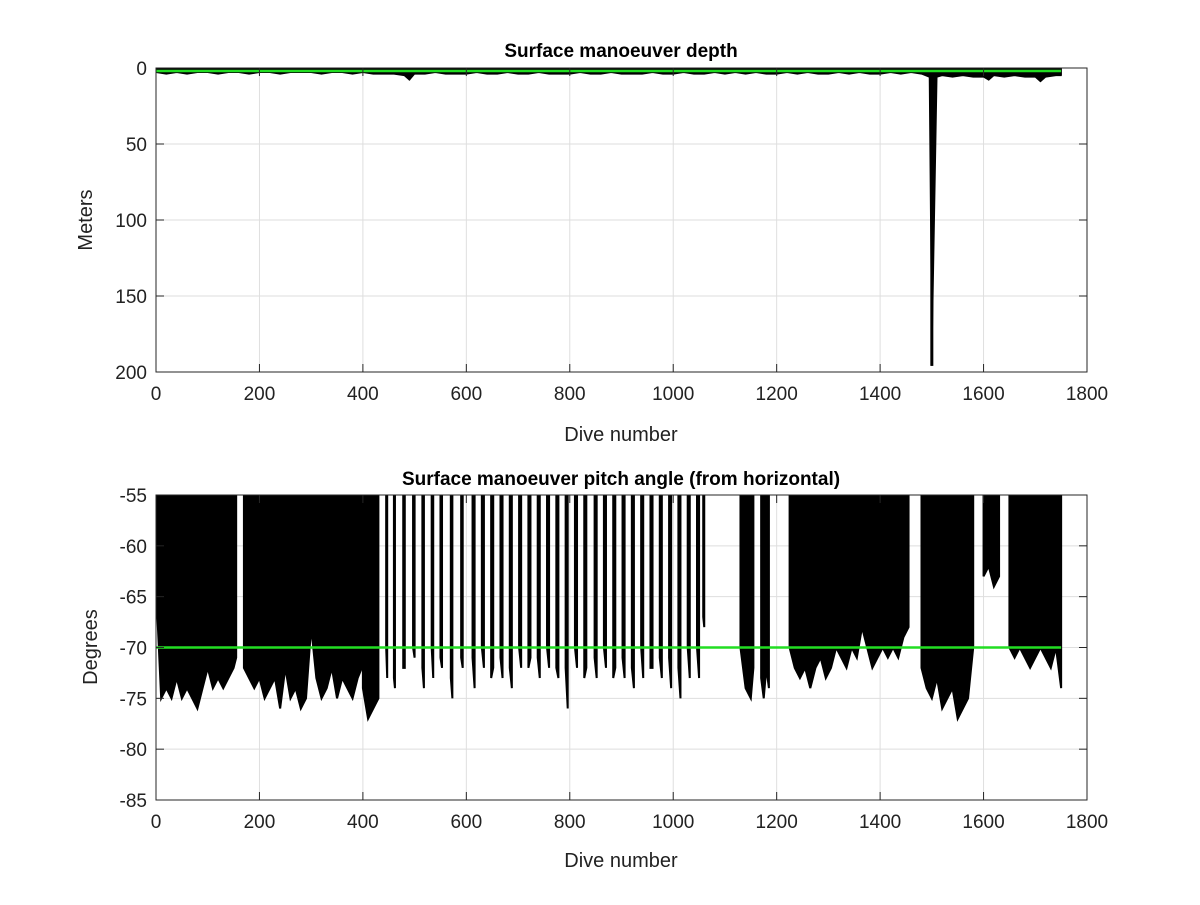 Image resolution: width=1200 pixels, height=905 pixels. Describe the element at coordinates (156, 822) in the screenshot. I see `pitch-chart-xtick-label: 0` at that location.